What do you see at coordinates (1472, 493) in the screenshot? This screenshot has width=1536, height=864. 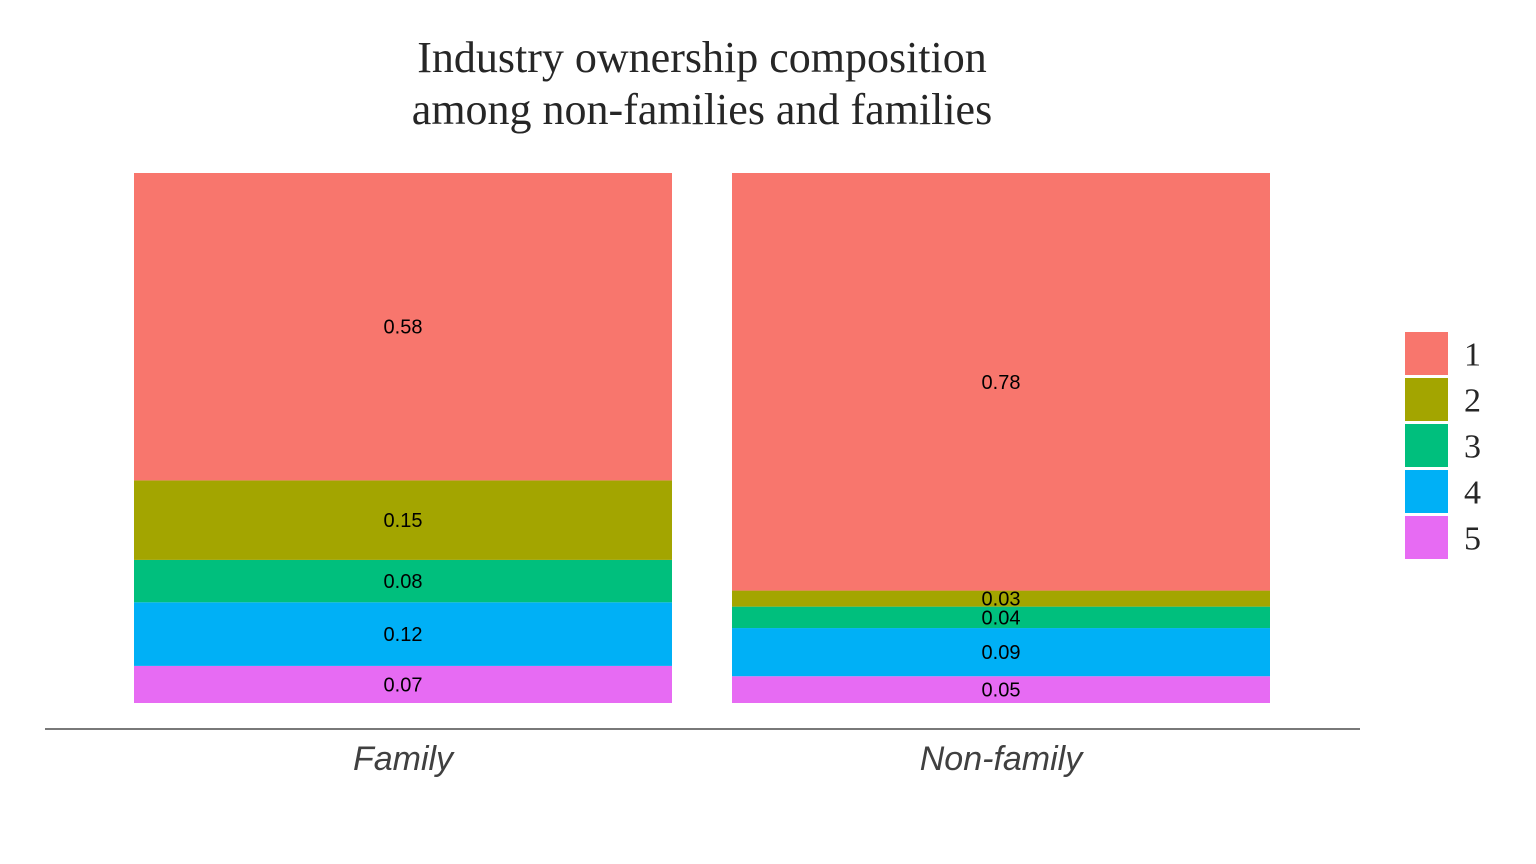 I see `legend-label-4: 4` at bounding box center [1472, 493].